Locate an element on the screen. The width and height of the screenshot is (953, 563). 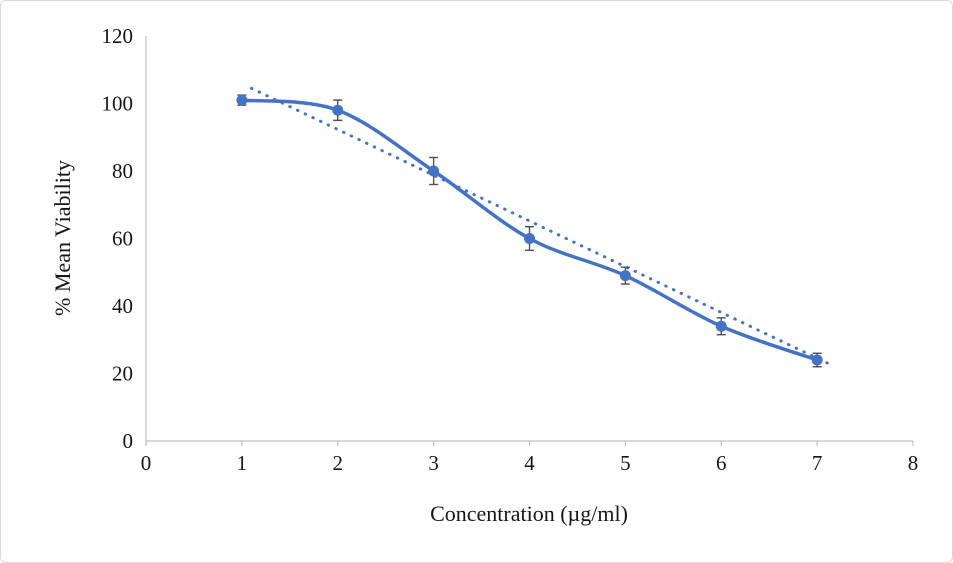
y-tick-label: 20 is located at coordinates (122, 374).